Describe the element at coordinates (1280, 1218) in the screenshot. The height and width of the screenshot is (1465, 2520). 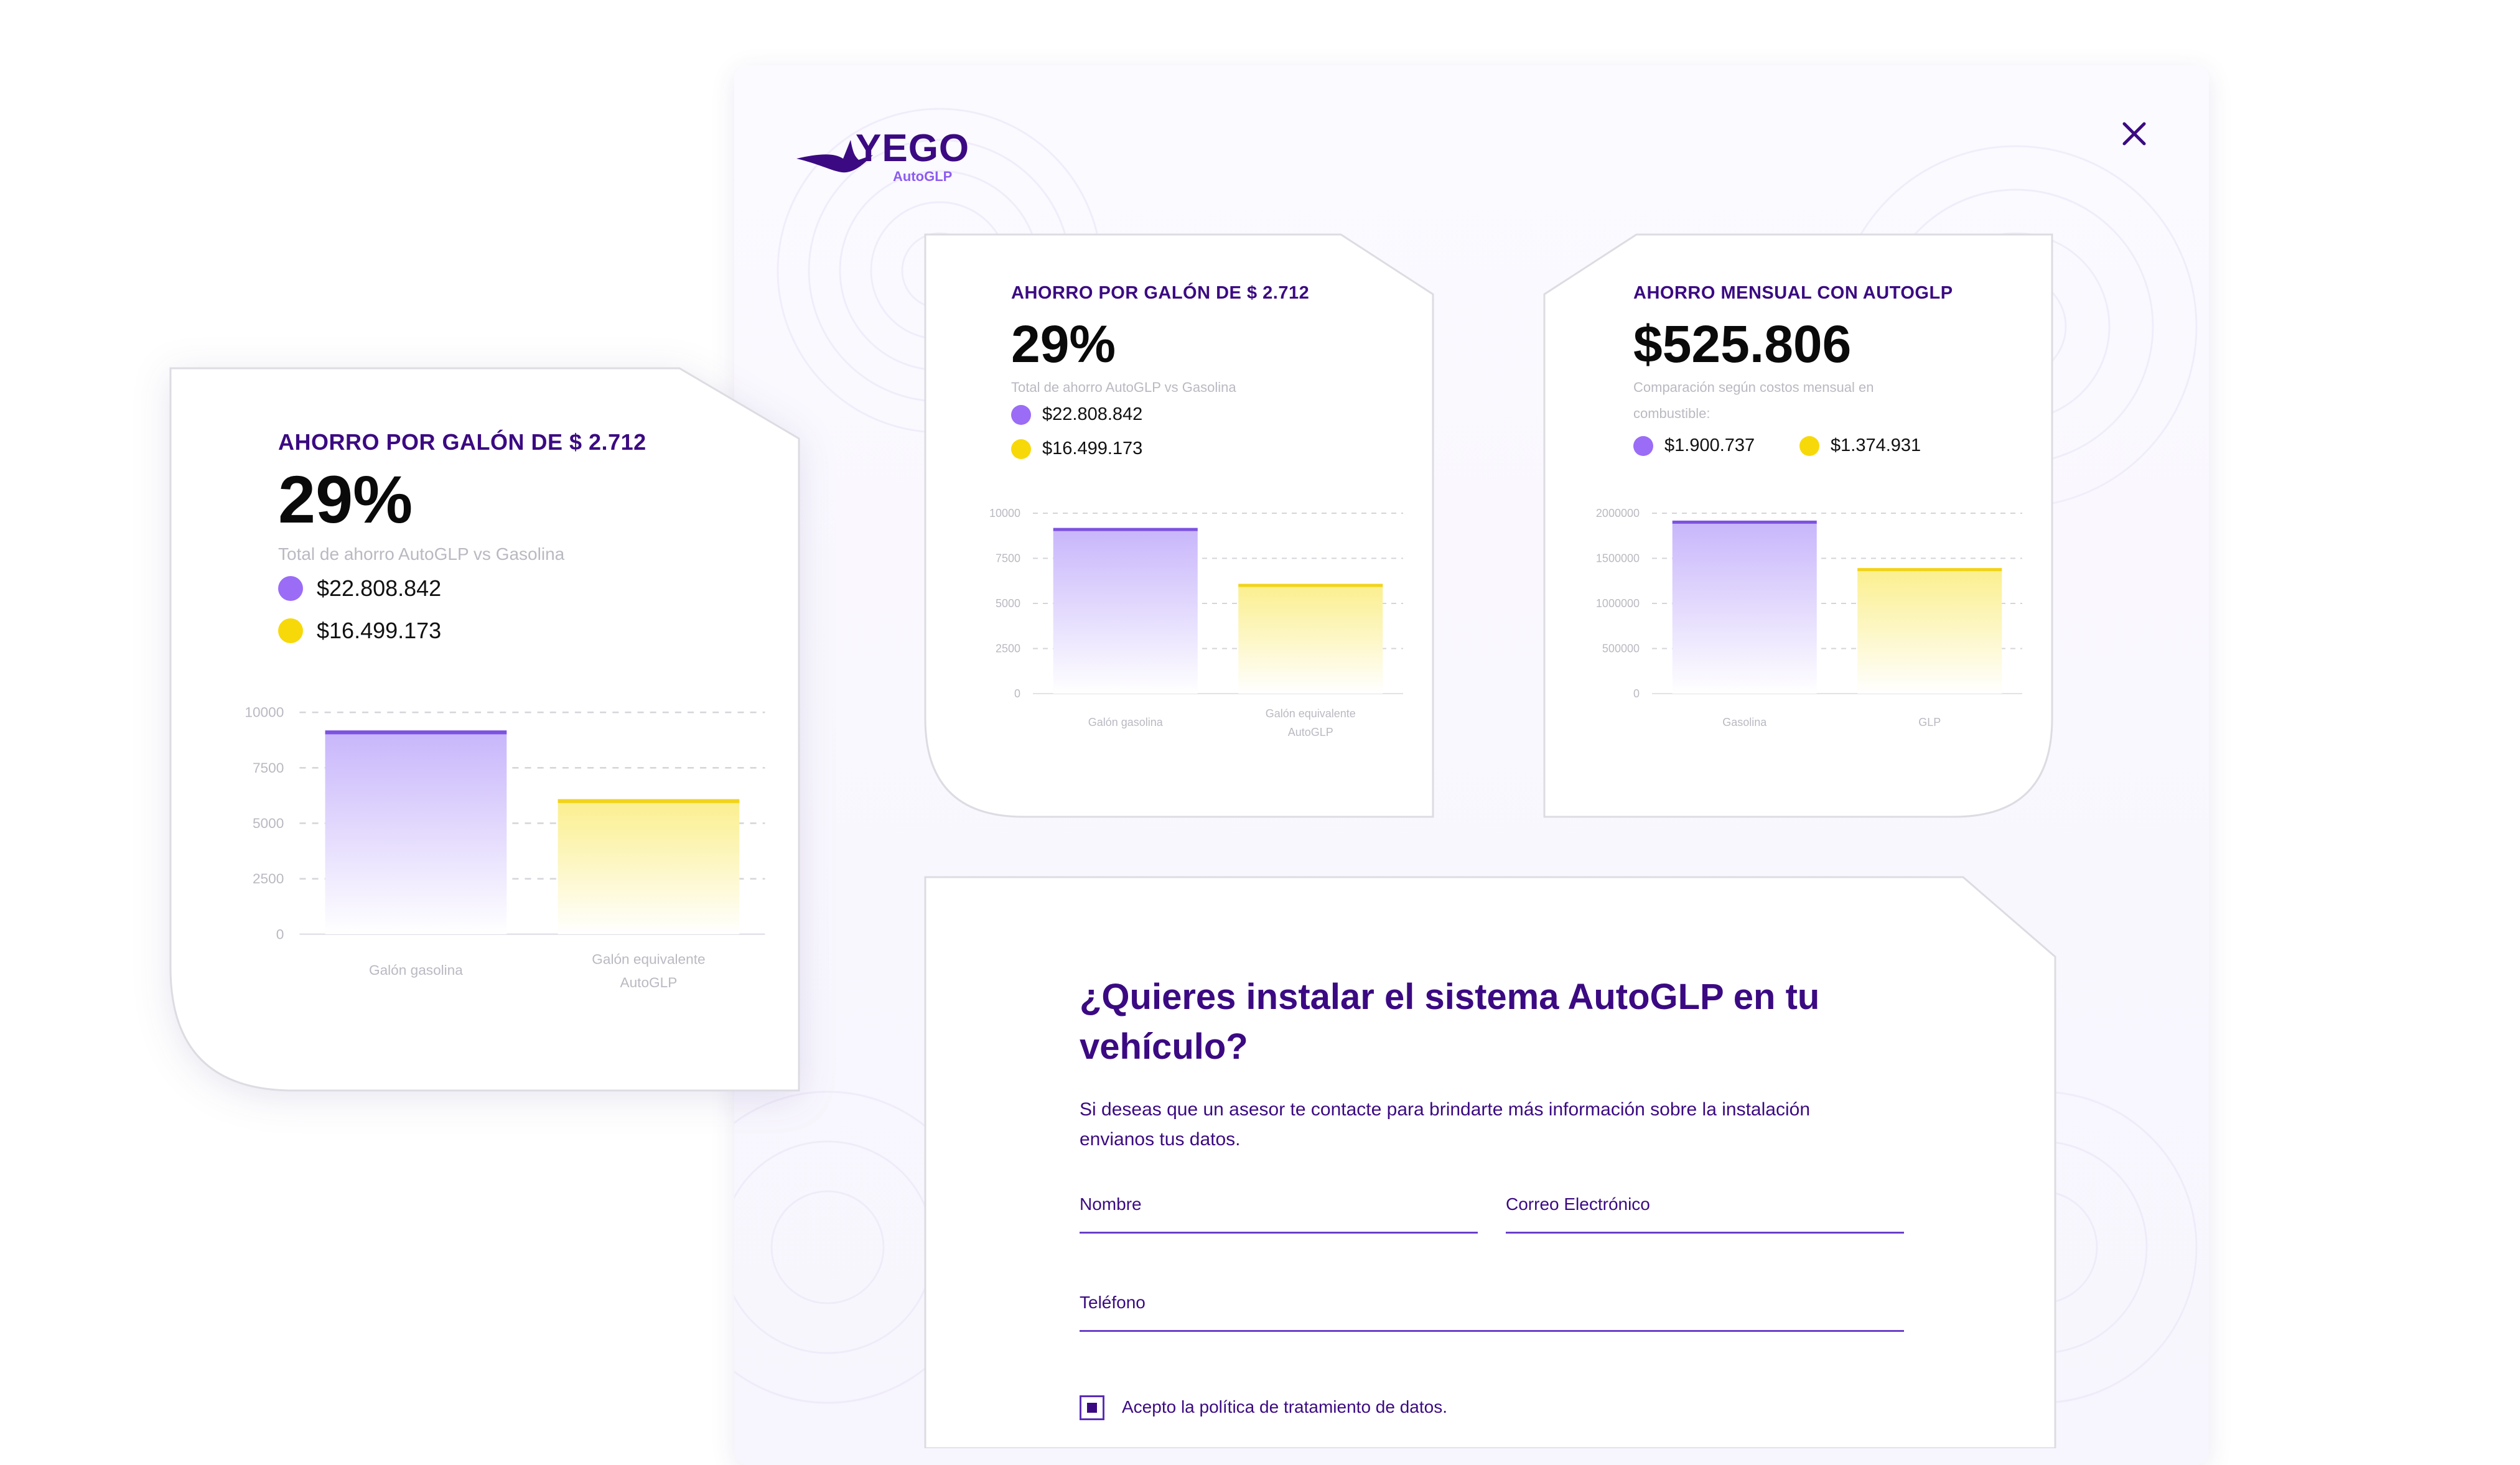
I see `name-input` at that location.